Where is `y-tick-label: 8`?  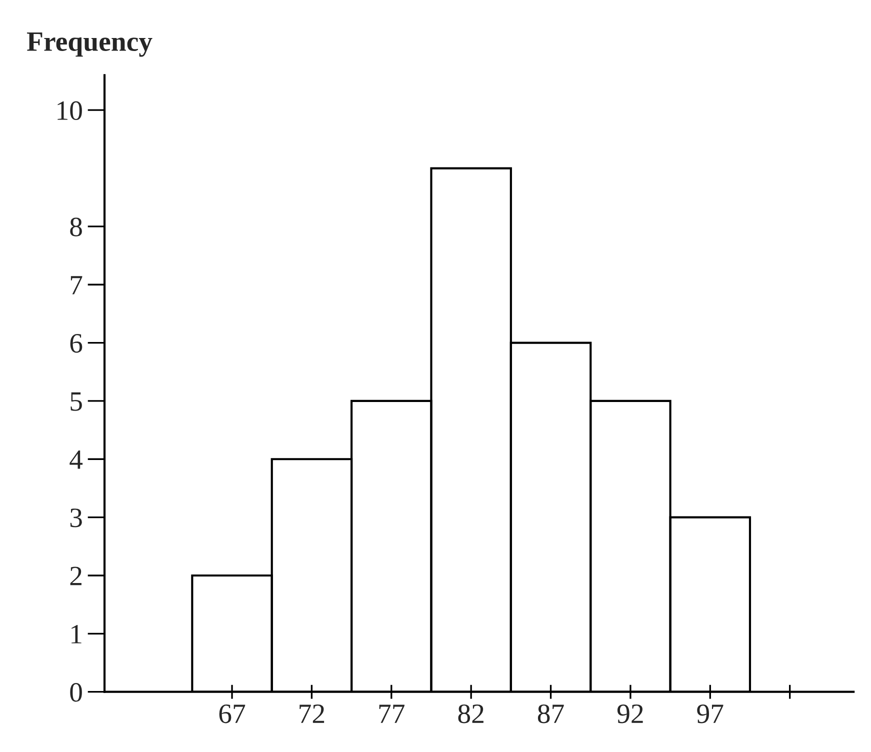 y-tick-label: 8 is located at coordinates (76, 227).